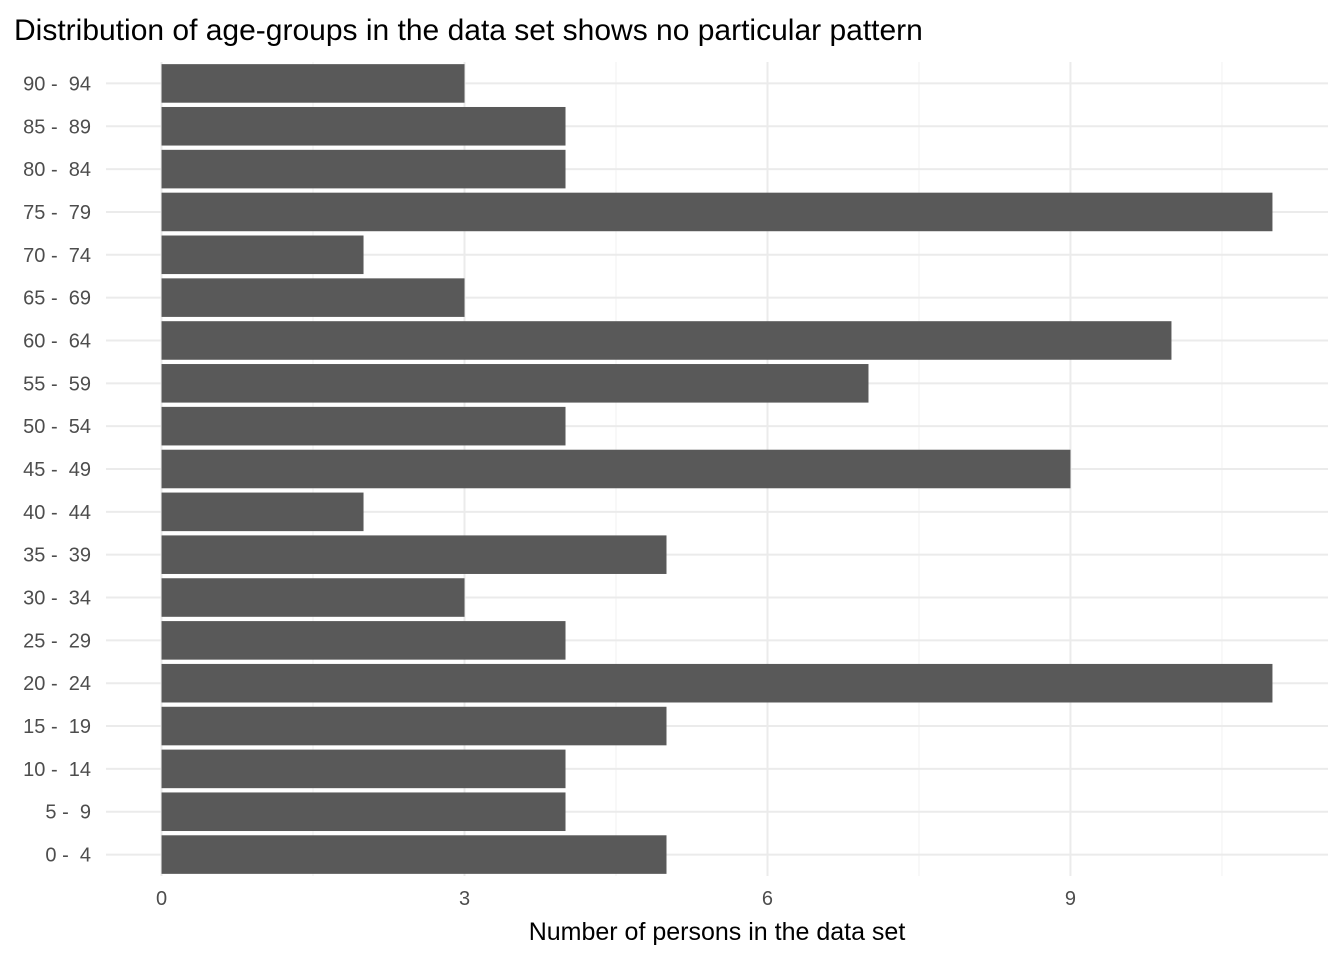 This screenshot has height=960, width=1344. Describe the element at coordinates (1070, 899) in the screenshot. I see `x-tick-label: 9` at that location.